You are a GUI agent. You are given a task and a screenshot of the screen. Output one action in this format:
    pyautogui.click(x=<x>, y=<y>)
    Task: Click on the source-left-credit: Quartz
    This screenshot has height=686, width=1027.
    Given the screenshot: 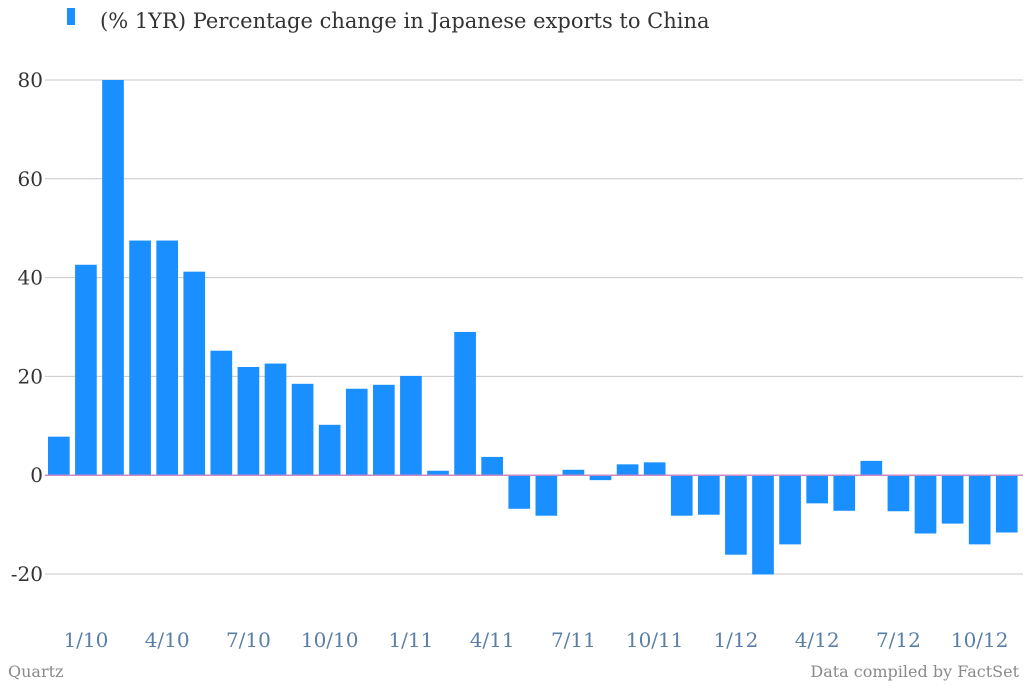 What is the action you would take?
    pyautogui.click(x=35, y=671)
    